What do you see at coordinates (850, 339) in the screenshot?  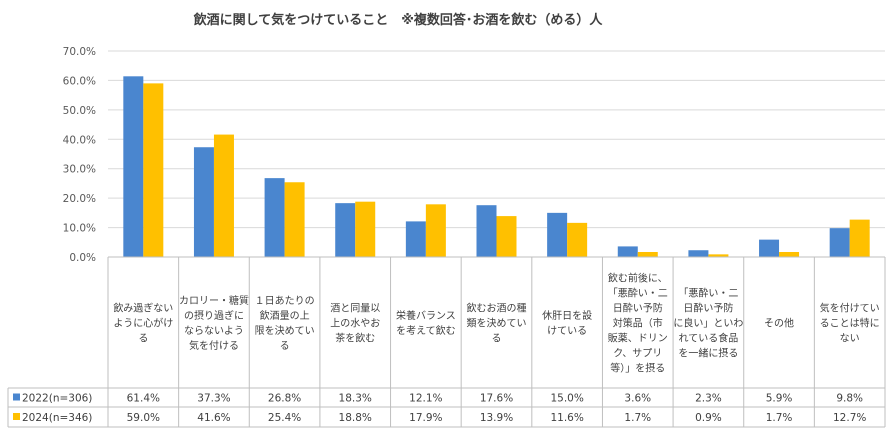 I see `category-label-line: ない` at bounding box center [850, 339].